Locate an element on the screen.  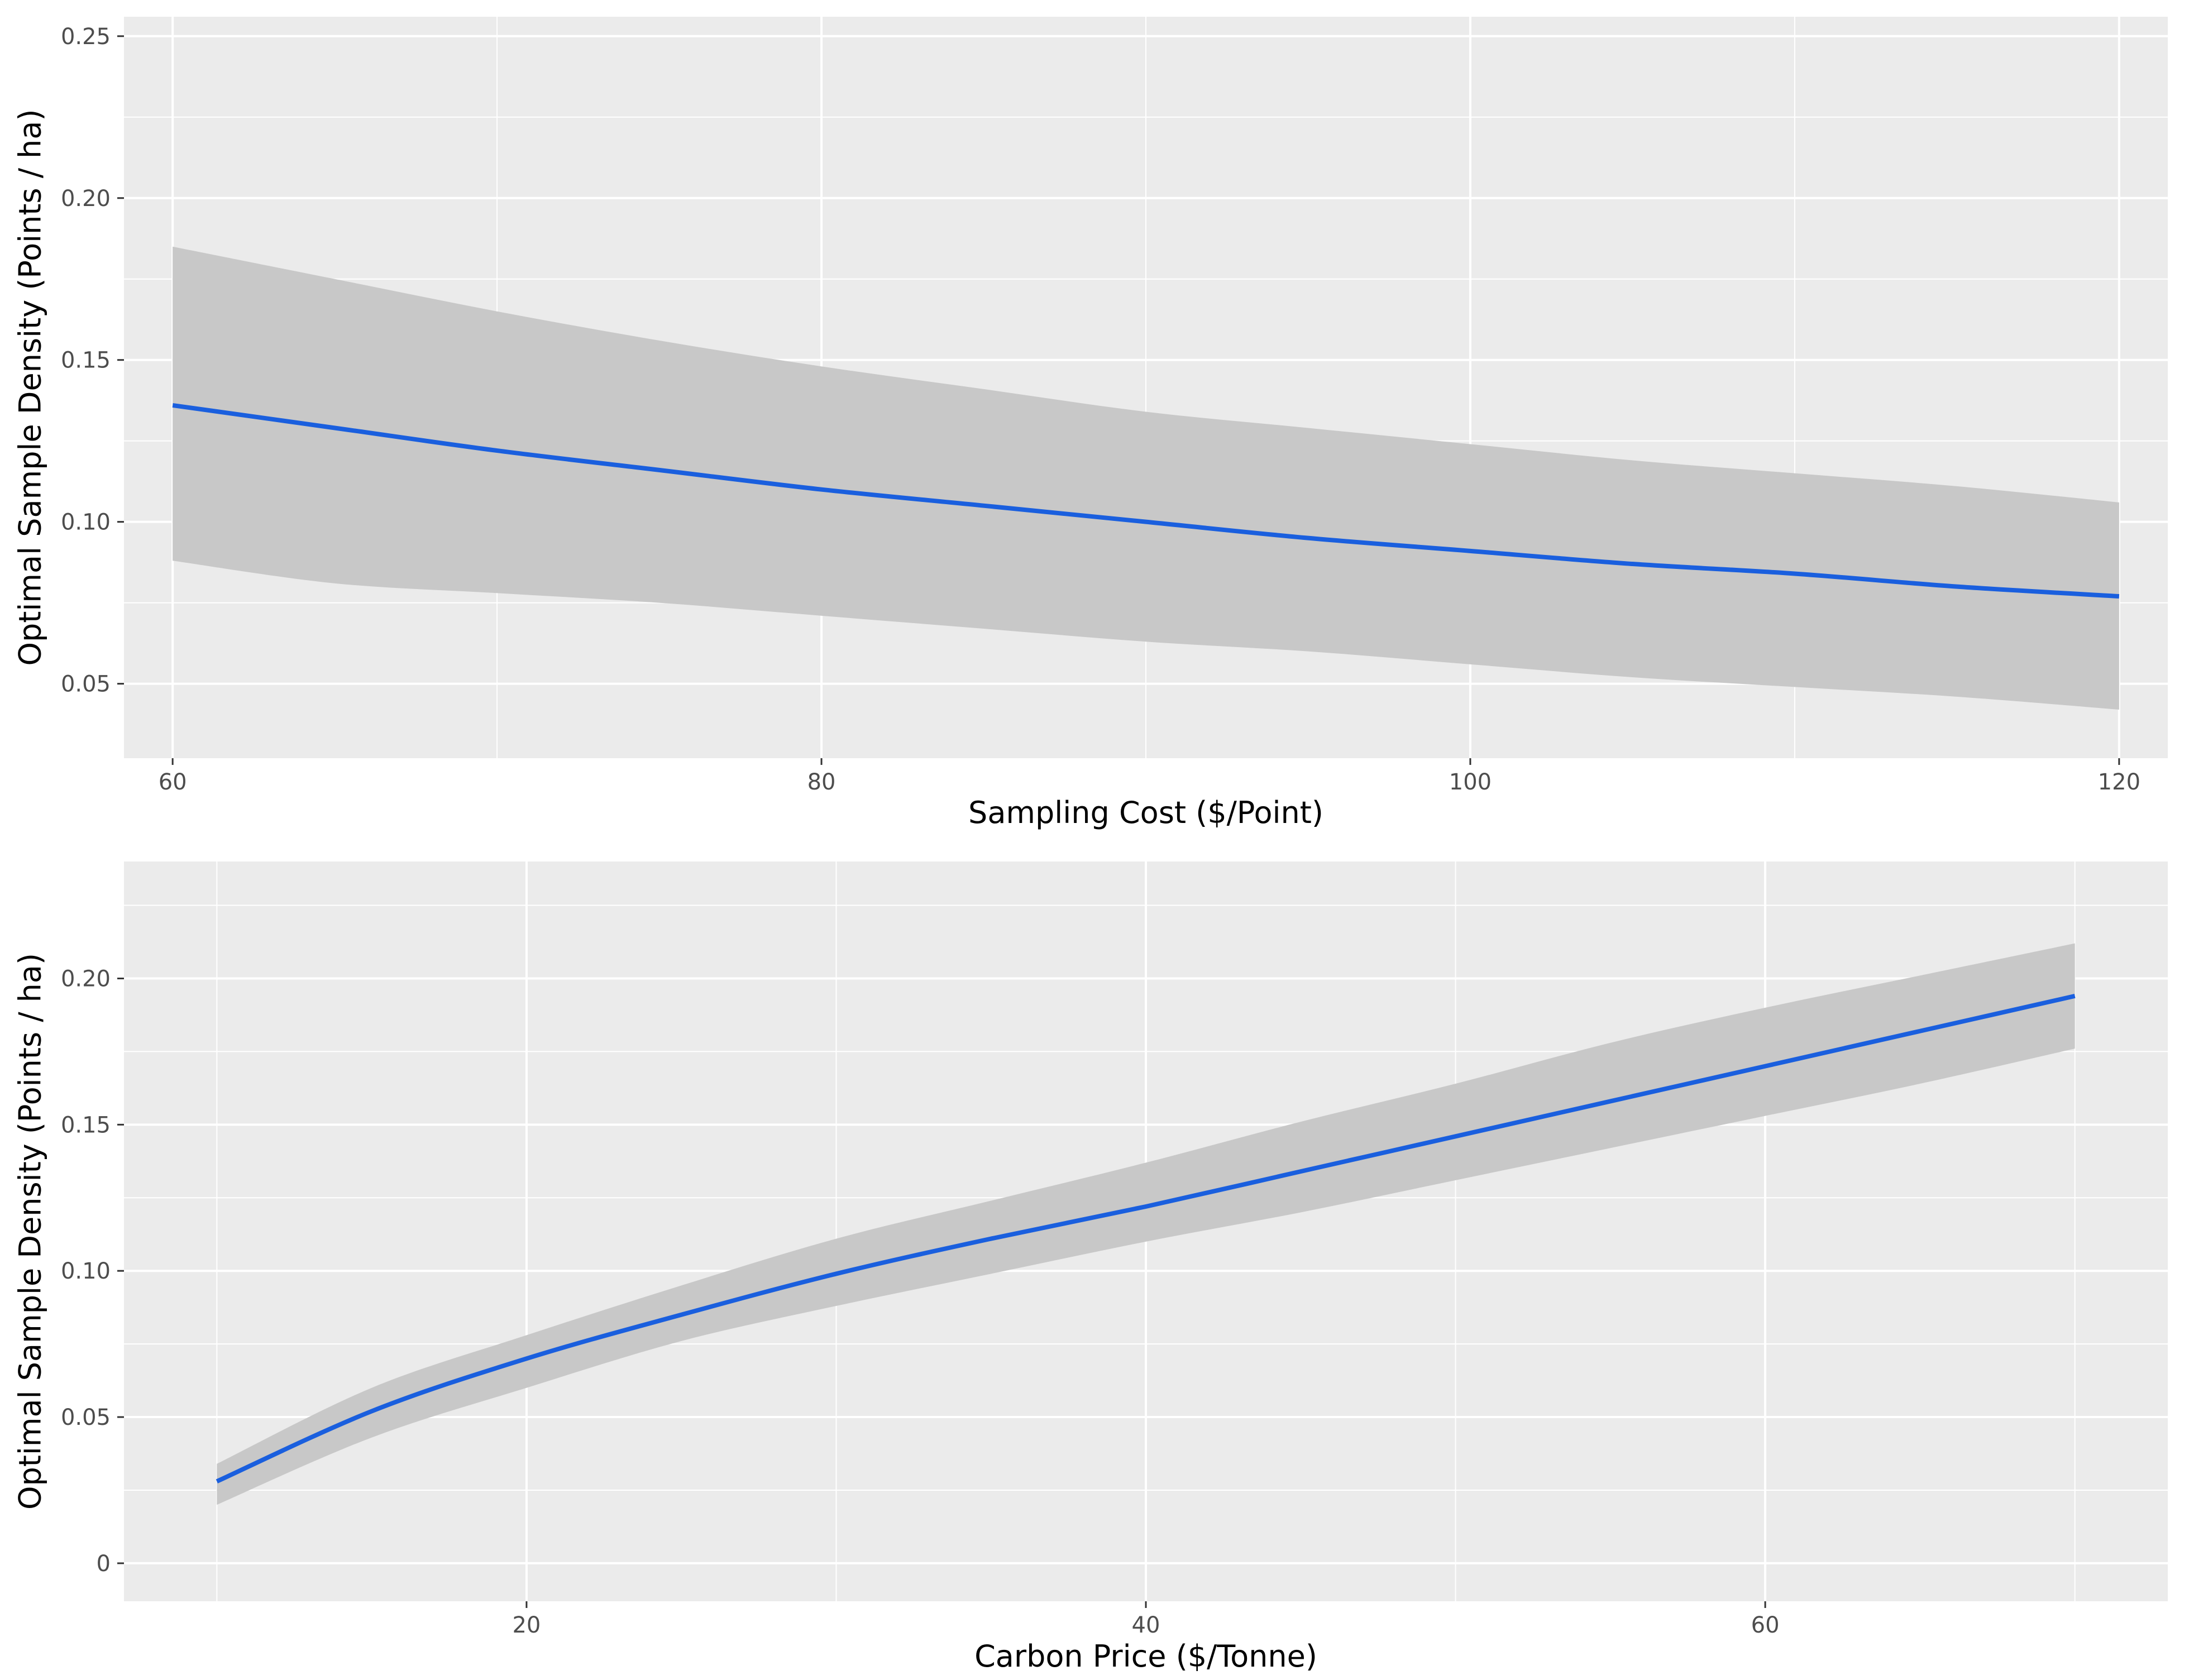
x-tick-label: 20 is located at coordinates (526, 1625).